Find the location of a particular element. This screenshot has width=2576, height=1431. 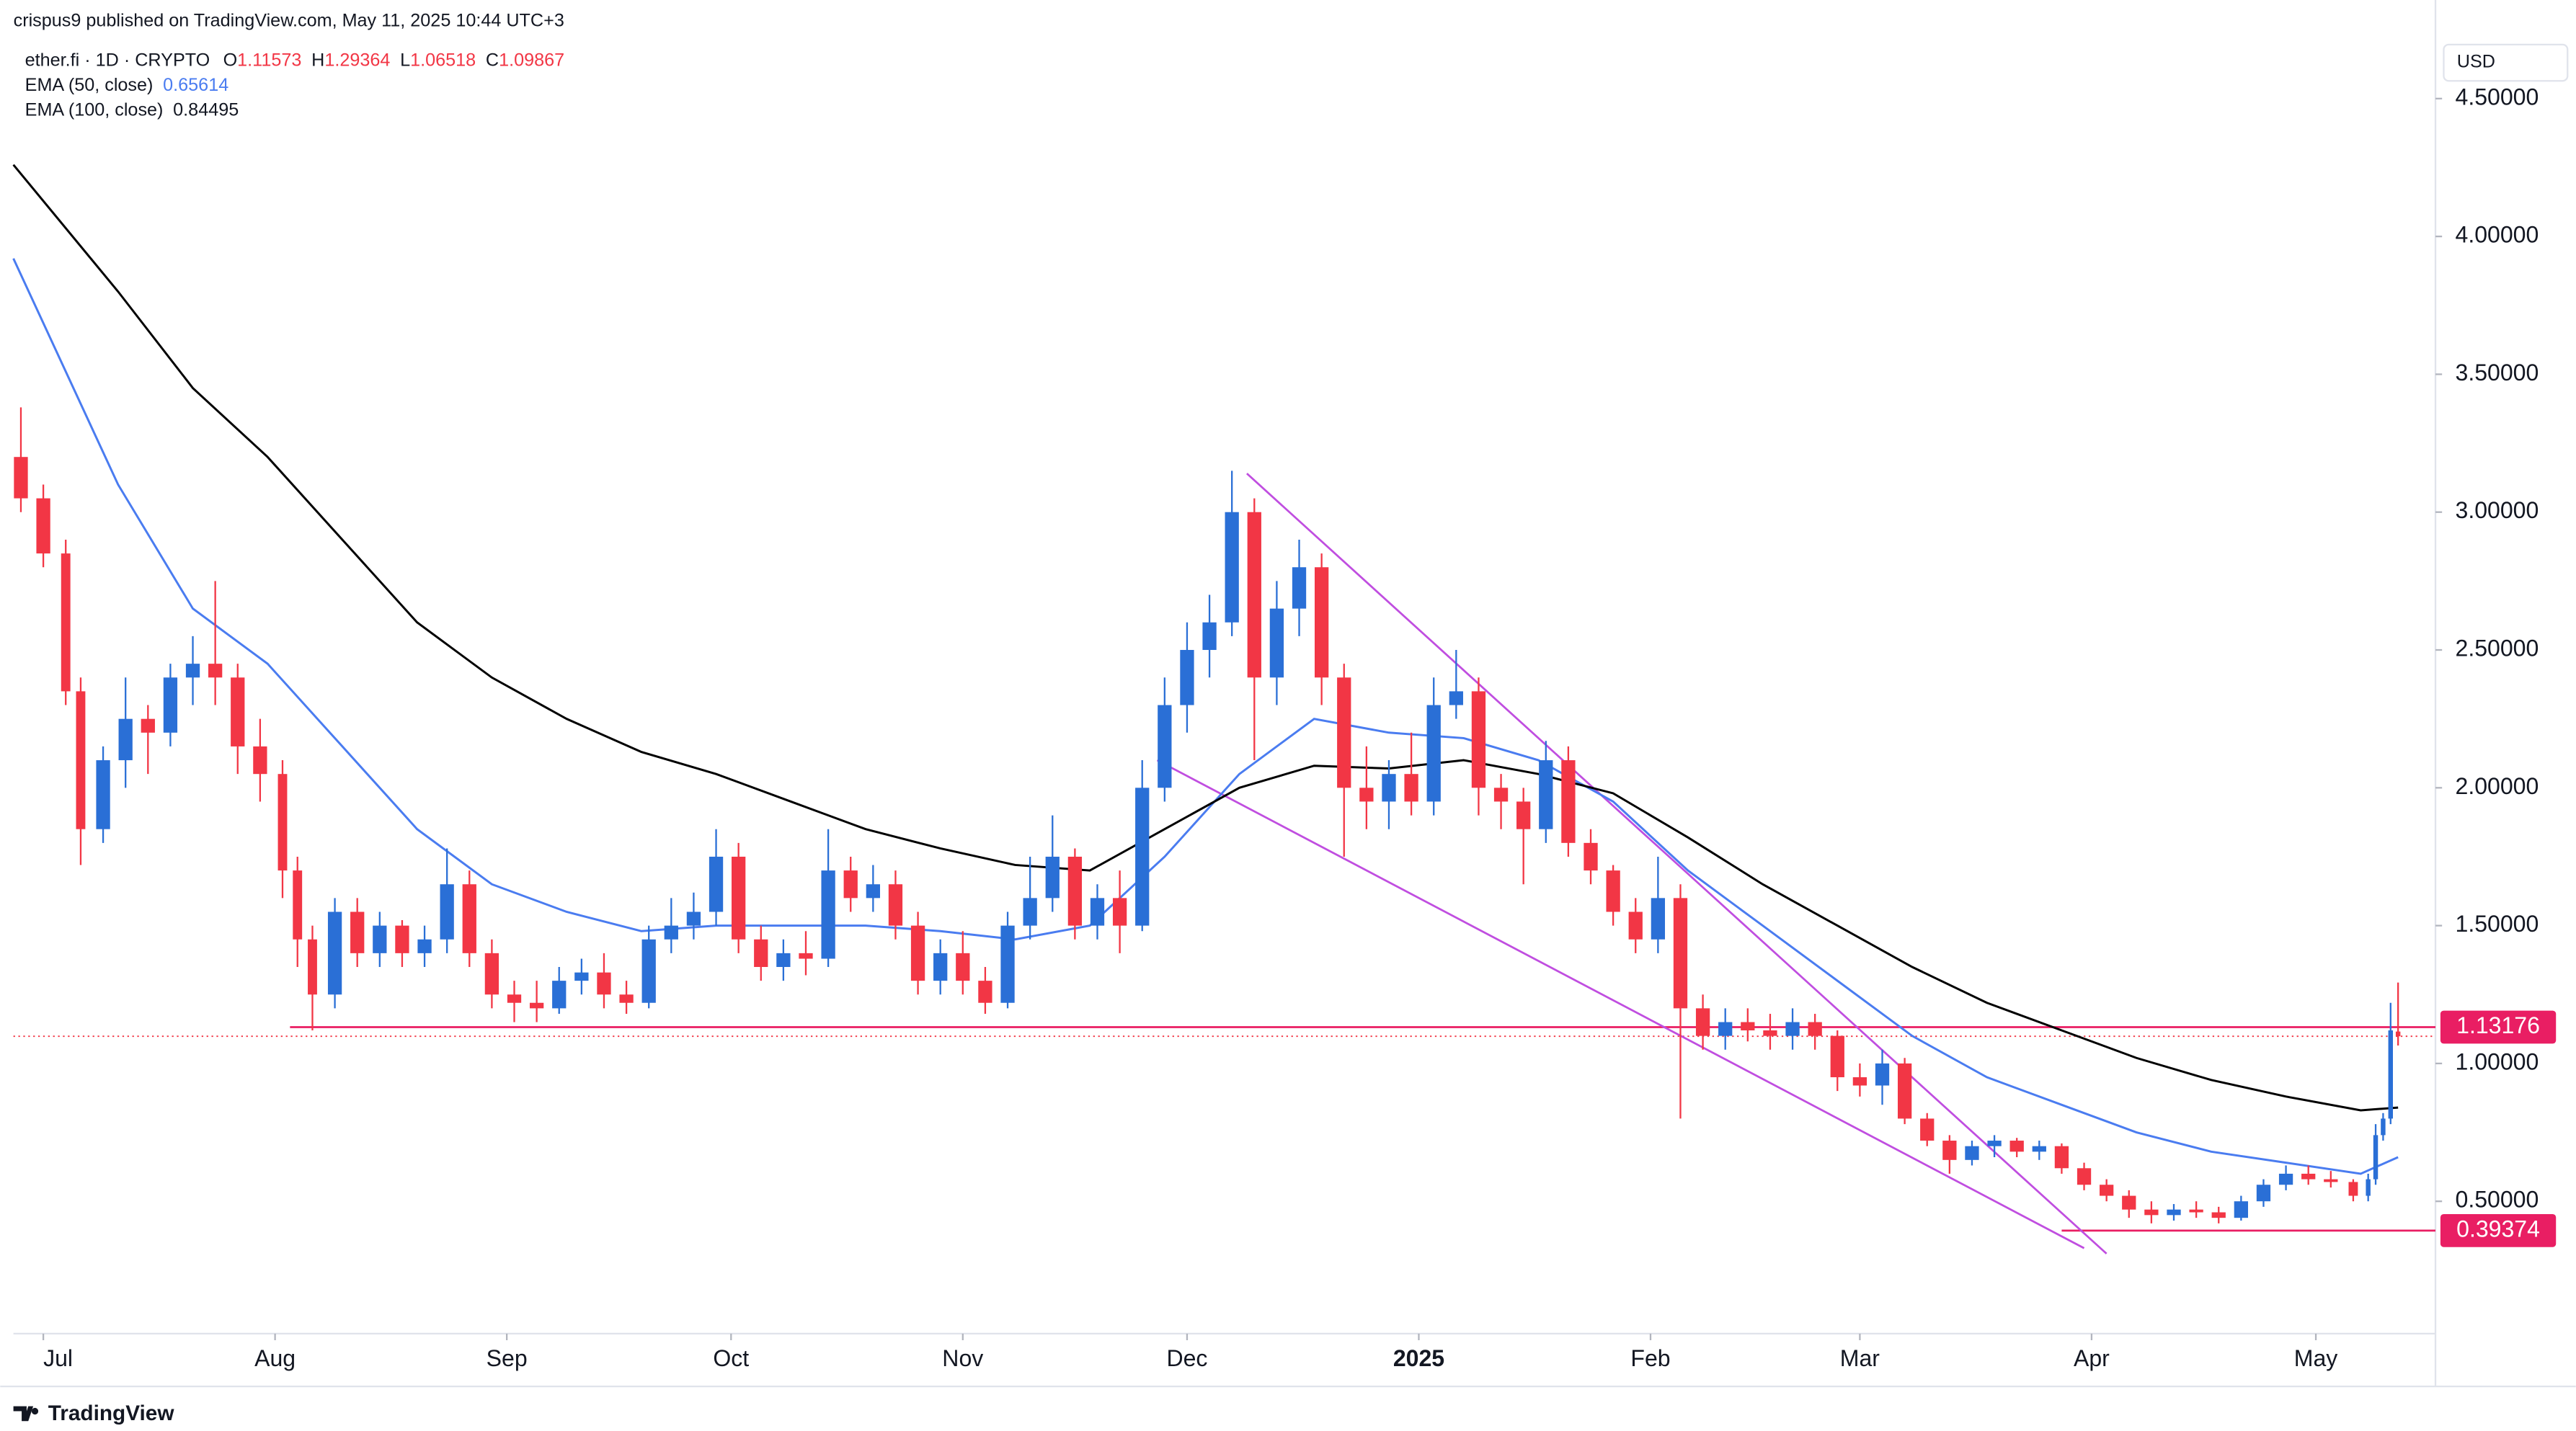

indicator-name: EMA (100, close) is located at coordinates (94, 110).